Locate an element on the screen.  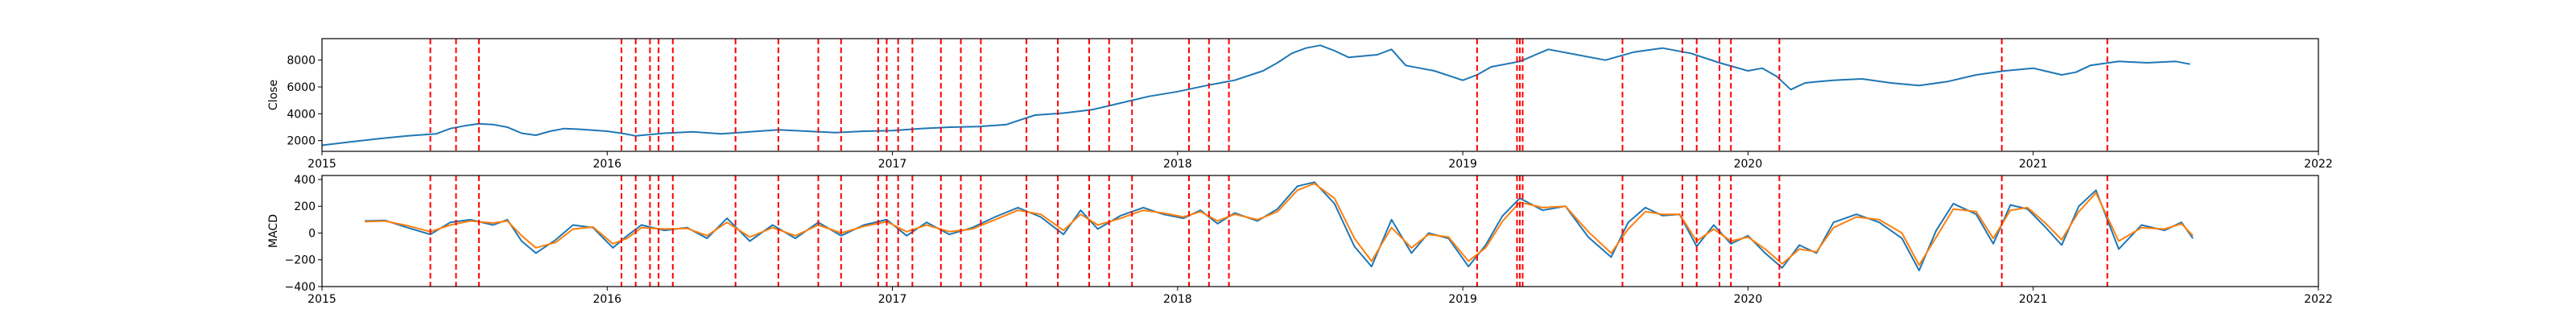
close-x-tick-label-3: 2018 is located at coordinates (1177, 164).